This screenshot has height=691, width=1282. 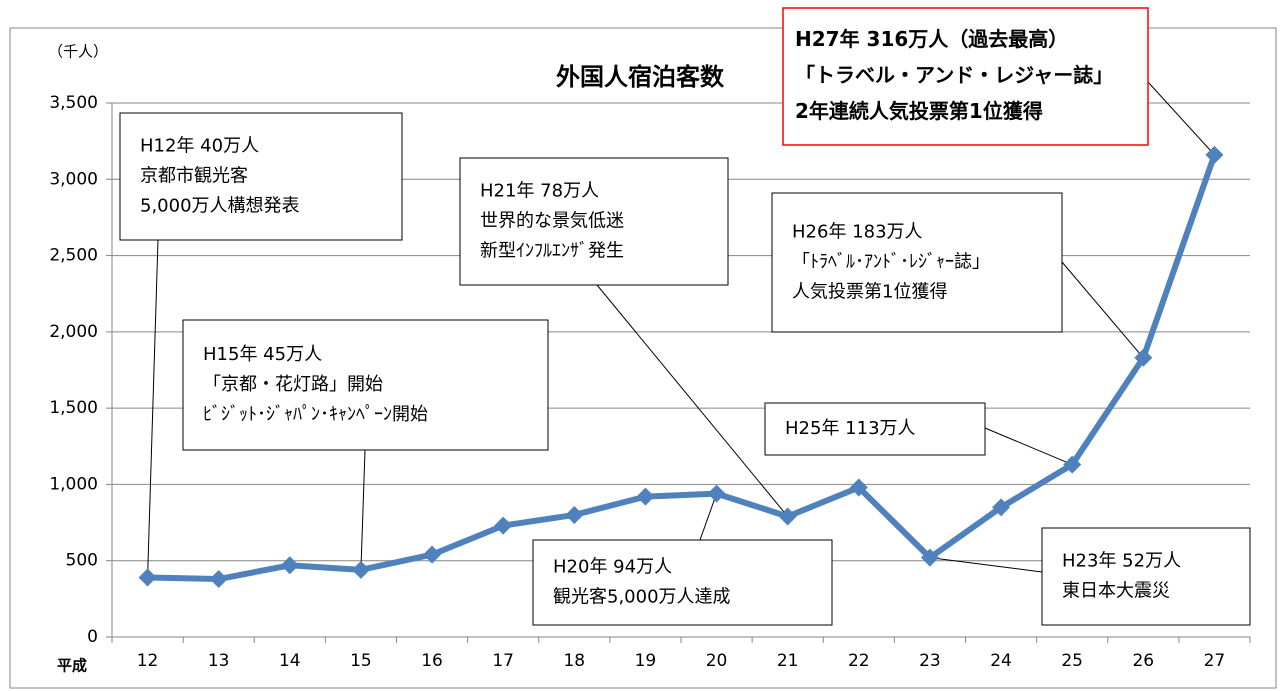 What do you see at coordinates (1116, 591) in the screenshot?
I see `annotation-text: 東日本大震災` at bounding box center [1116, 591].